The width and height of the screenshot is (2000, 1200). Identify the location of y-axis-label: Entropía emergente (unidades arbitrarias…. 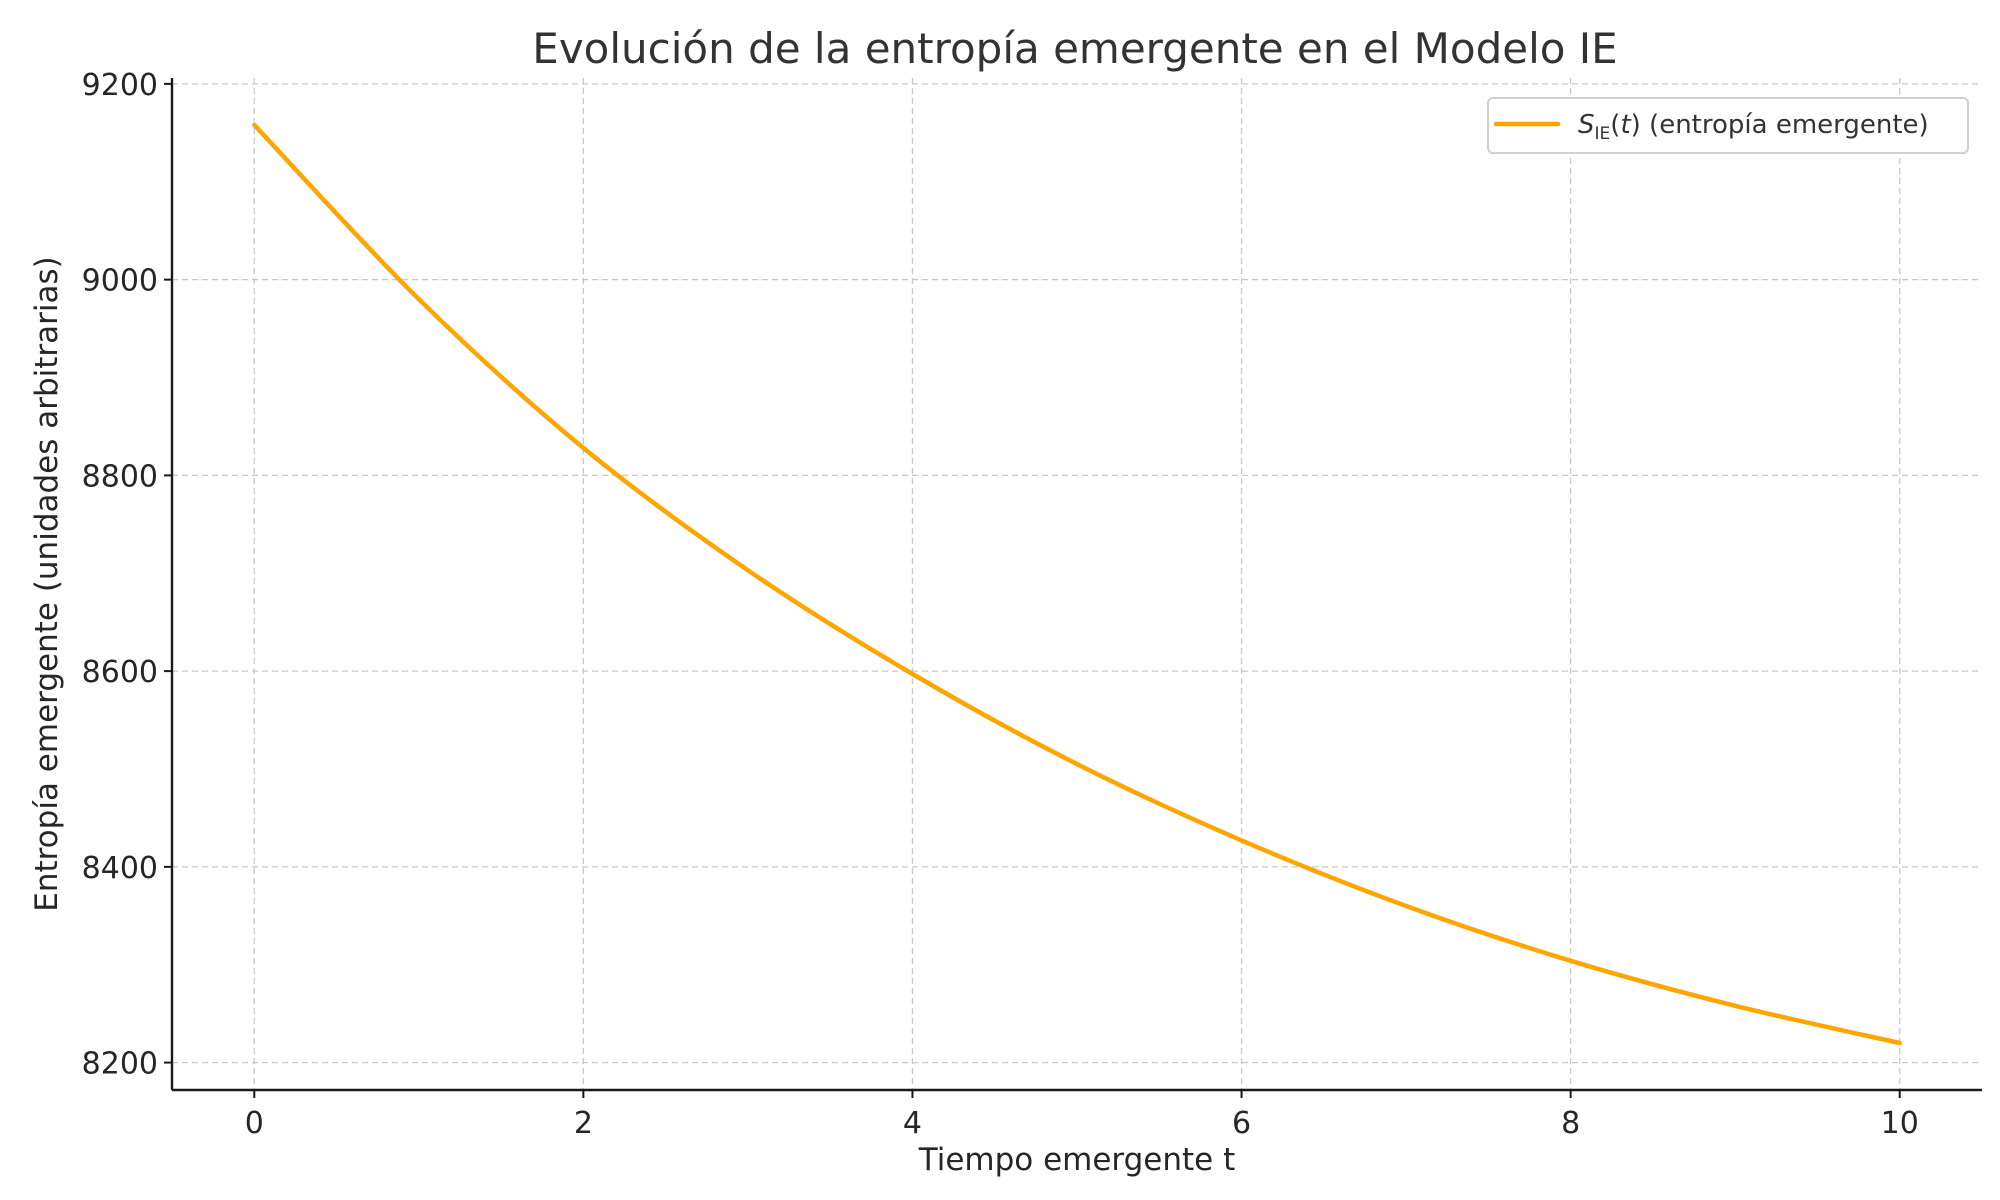
(47, 584).